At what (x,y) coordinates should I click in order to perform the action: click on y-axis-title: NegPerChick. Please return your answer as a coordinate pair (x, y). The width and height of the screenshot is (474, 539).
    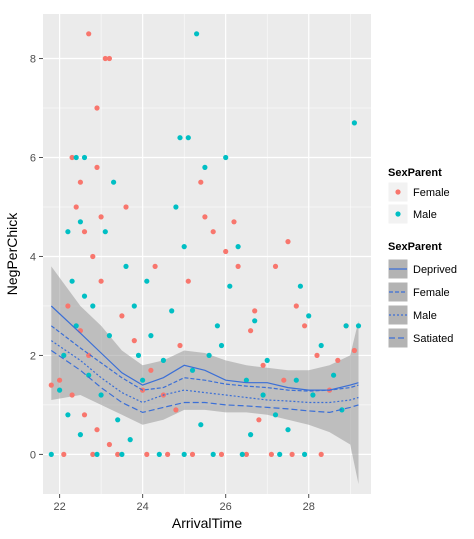
    Looking at the image, I should click on (12, 253).